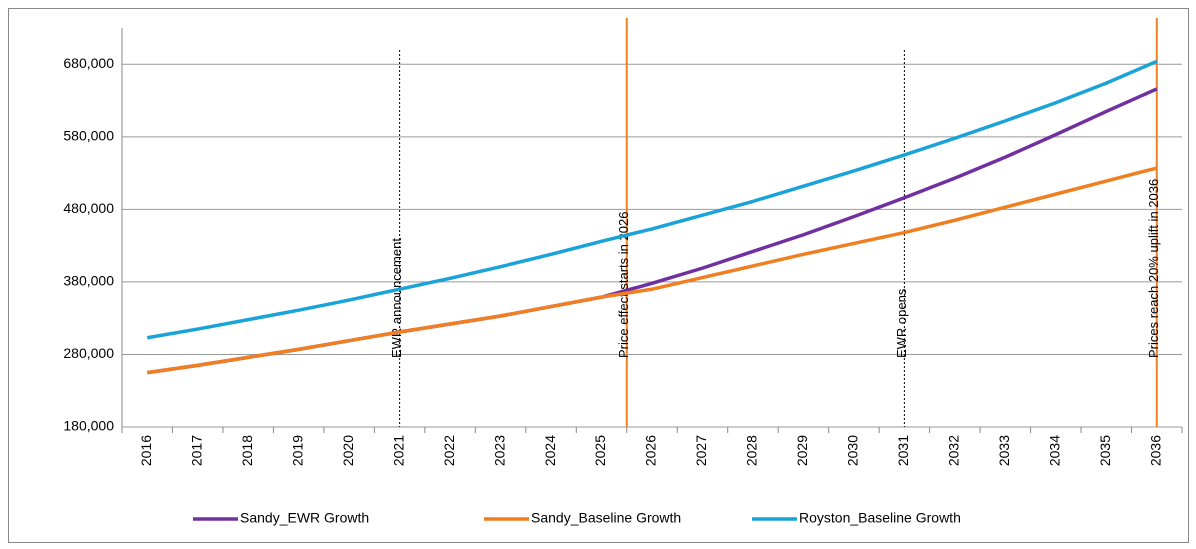 This screenshot has width=1196, height=549. I want to click on x-tick-label: 2034, so click(1055, 450).